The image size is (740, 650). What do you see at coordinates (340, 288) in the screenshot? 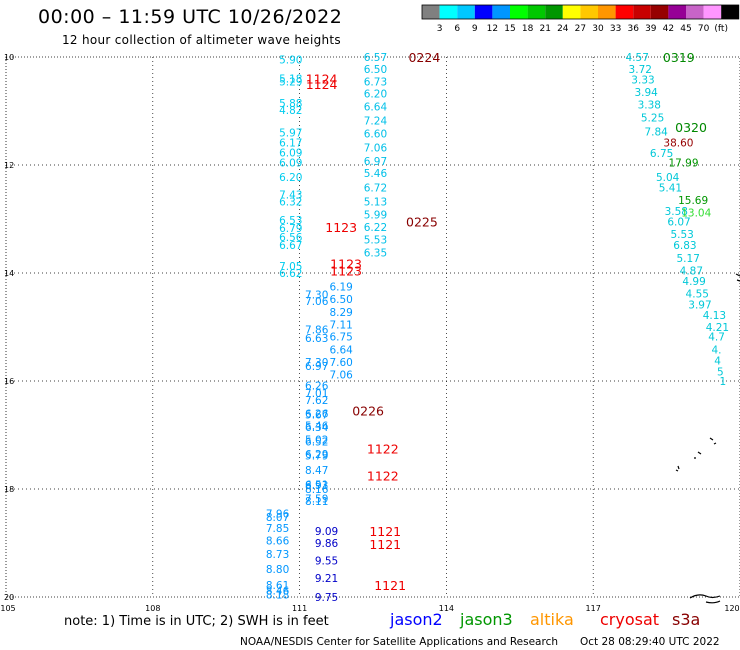
I see `wave-height-value: 6.19` at bounding box center [340, 288].